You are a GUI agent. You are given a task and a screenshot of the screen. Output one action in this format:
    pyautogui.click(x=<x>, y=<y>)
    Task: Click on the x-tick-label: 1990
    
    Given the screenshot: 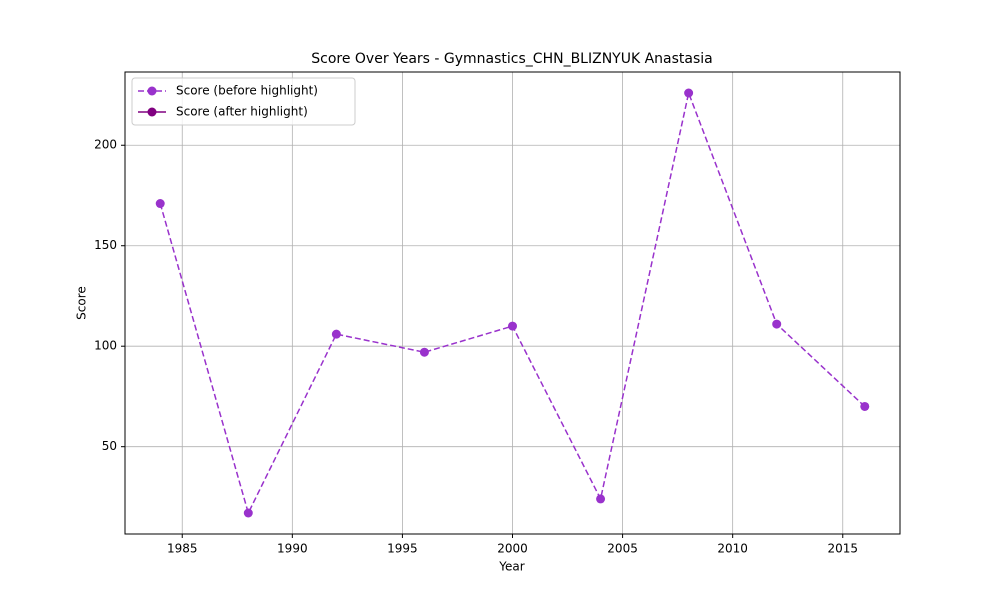 What is the action you would take?
    pyautogui.click(x=292, y=549)
    